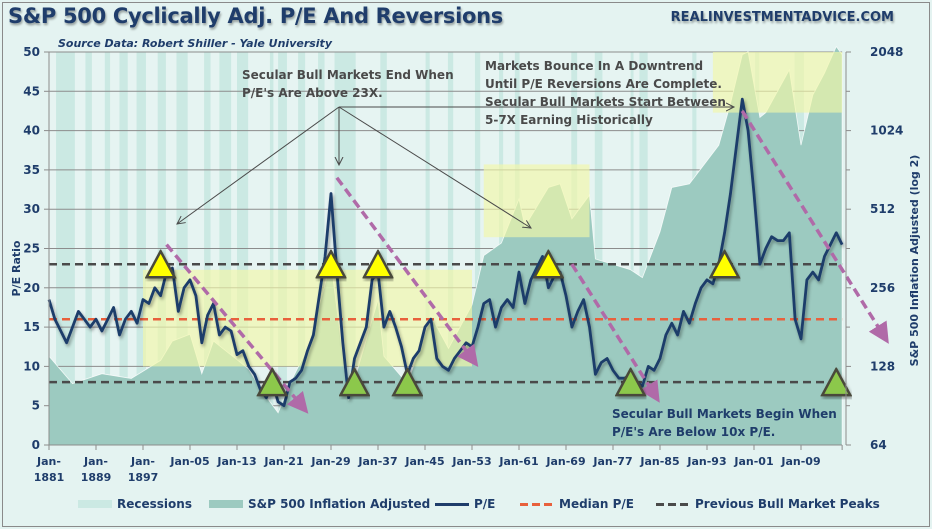 The image size is (932, 529). Describe the element at coordinates (16, 268) in the screenshot. I see `y-axis-title: P/E Ratio` at that location.